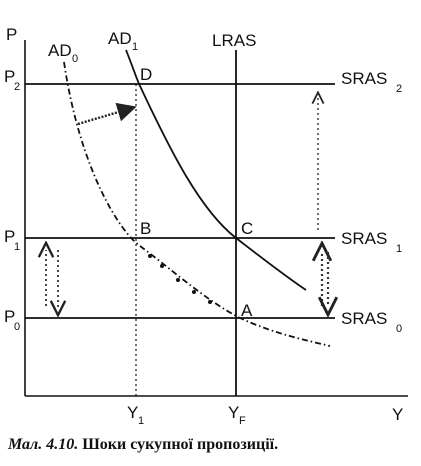 This screenshot has width=421, height=466. I want to click on point-label-a: A, so click(247, 310).